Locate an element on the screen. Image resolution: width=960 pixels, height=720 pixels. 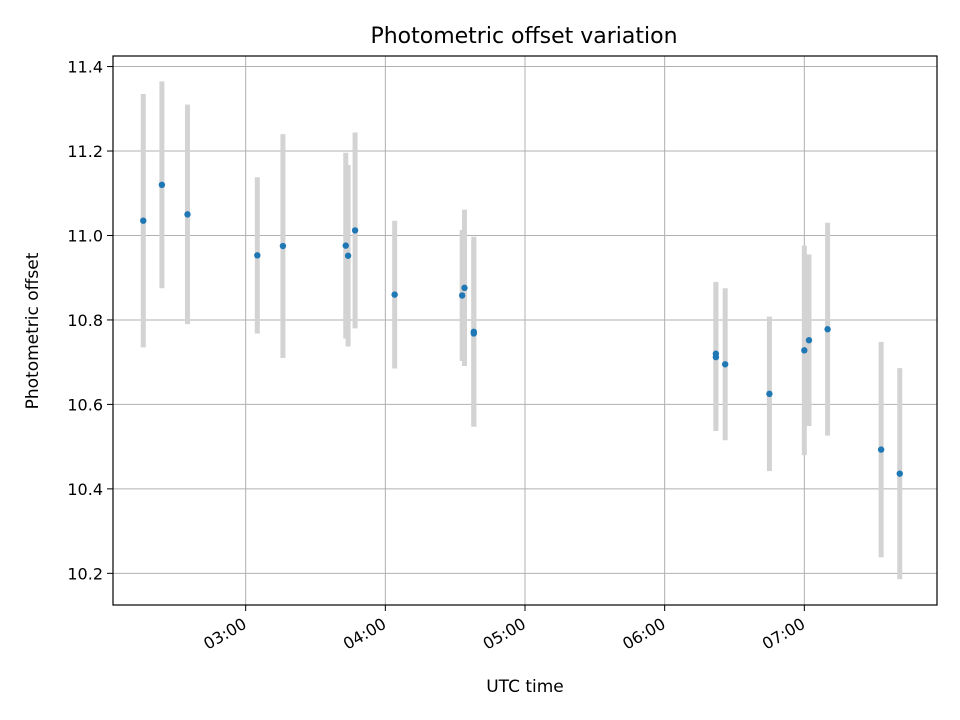
y-tick-label: 10.6 is located at coordinates (85, 404).